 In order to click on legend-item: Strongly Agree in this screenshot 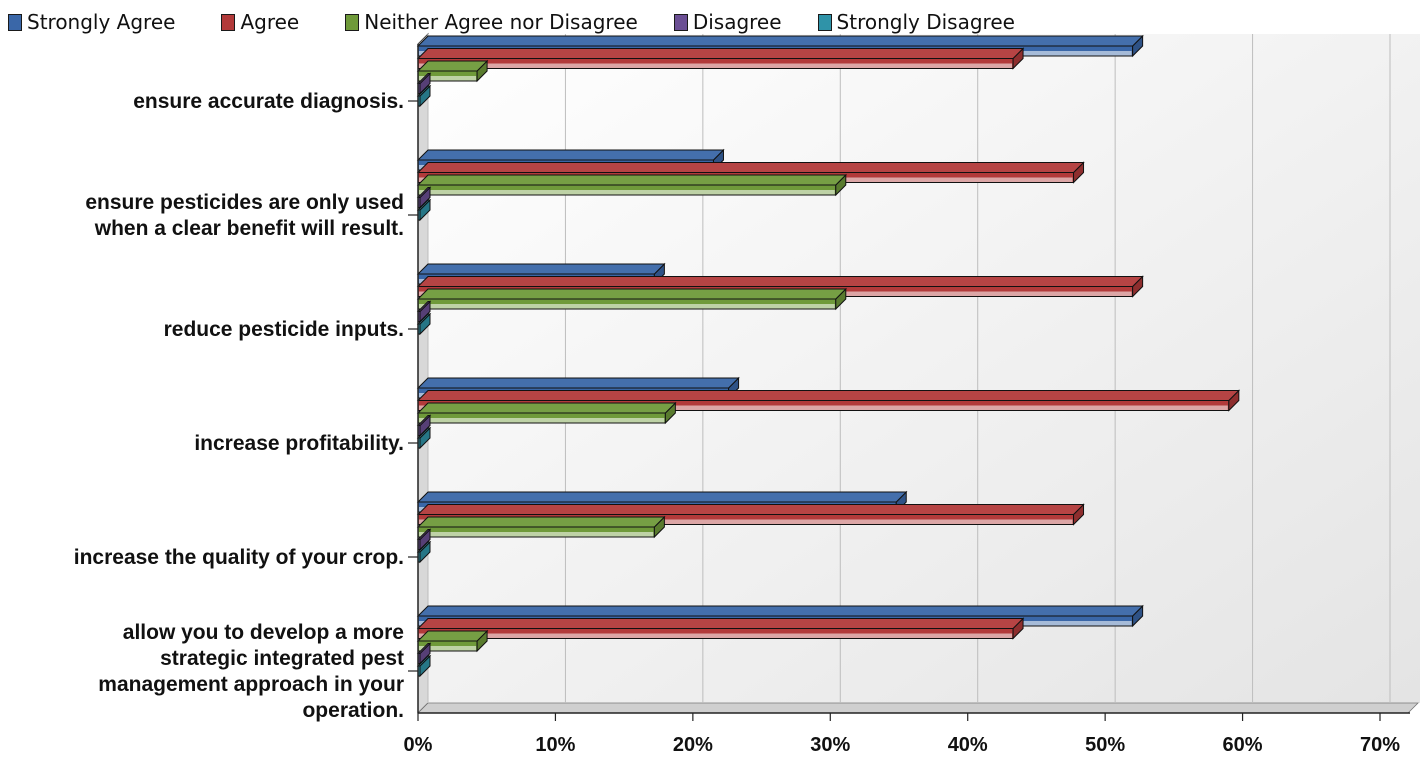, I will do `click(91, 22)`.